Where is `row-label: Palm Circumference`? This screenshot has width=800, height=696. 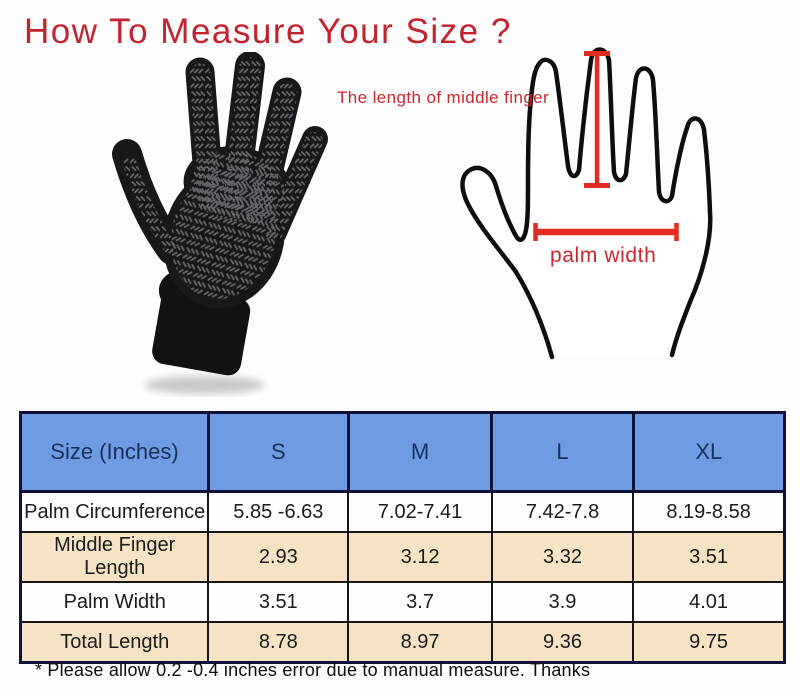 row-label: Palm Circumference is located at coordinates (114, 511).